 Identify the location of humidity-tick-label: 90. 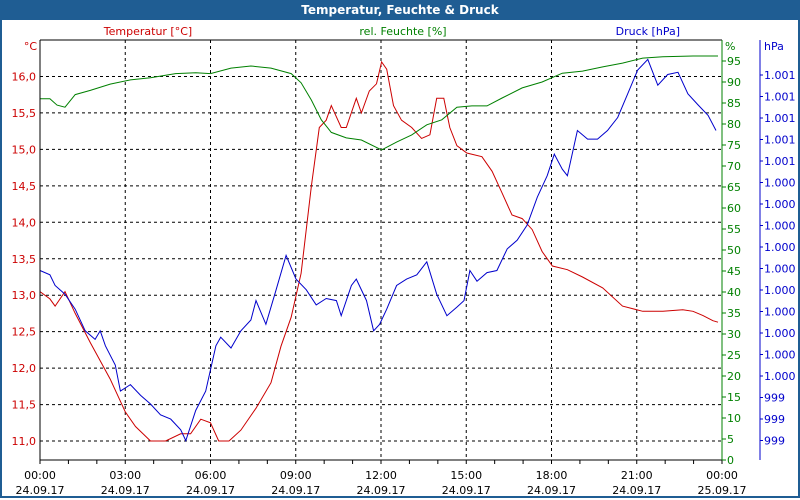
(734, 82).